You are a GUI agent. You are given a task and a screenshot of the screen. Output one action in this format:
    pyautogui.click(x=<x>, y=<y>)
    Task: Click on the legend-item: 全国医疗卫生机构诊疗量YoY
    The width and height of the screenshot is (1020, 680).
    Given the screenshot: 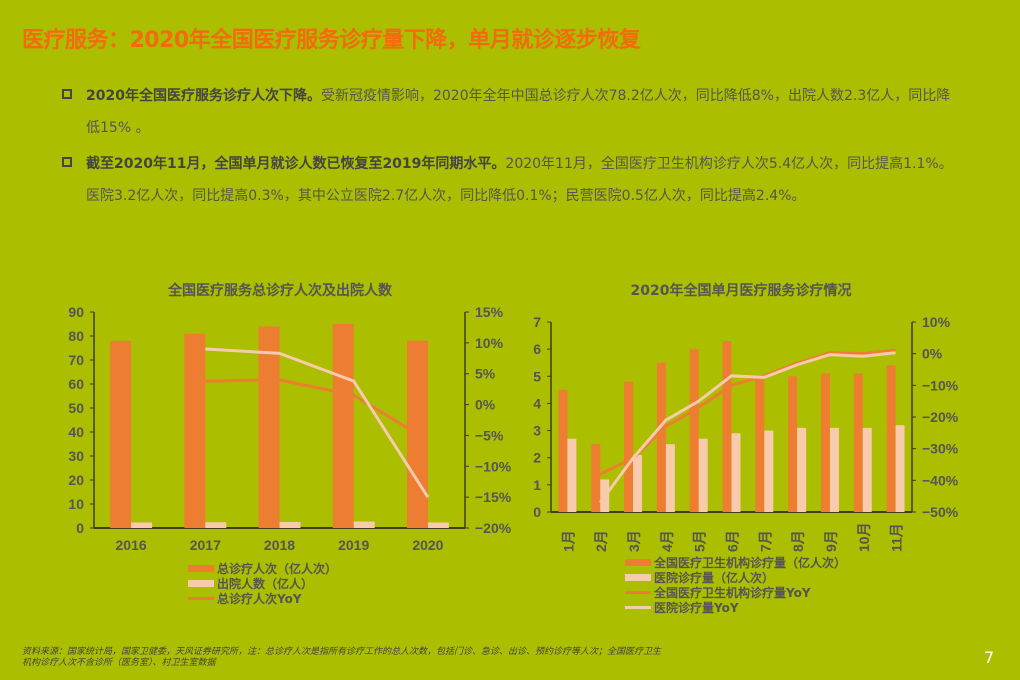 What is the action you would take?
    pyautogui.click(x=735, y=592)
    